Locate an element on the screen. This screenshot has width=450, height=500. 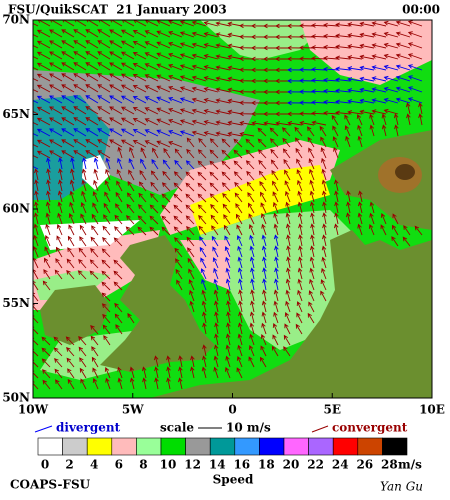
colorbar-label: 16 is located at coordinates (241, 465).